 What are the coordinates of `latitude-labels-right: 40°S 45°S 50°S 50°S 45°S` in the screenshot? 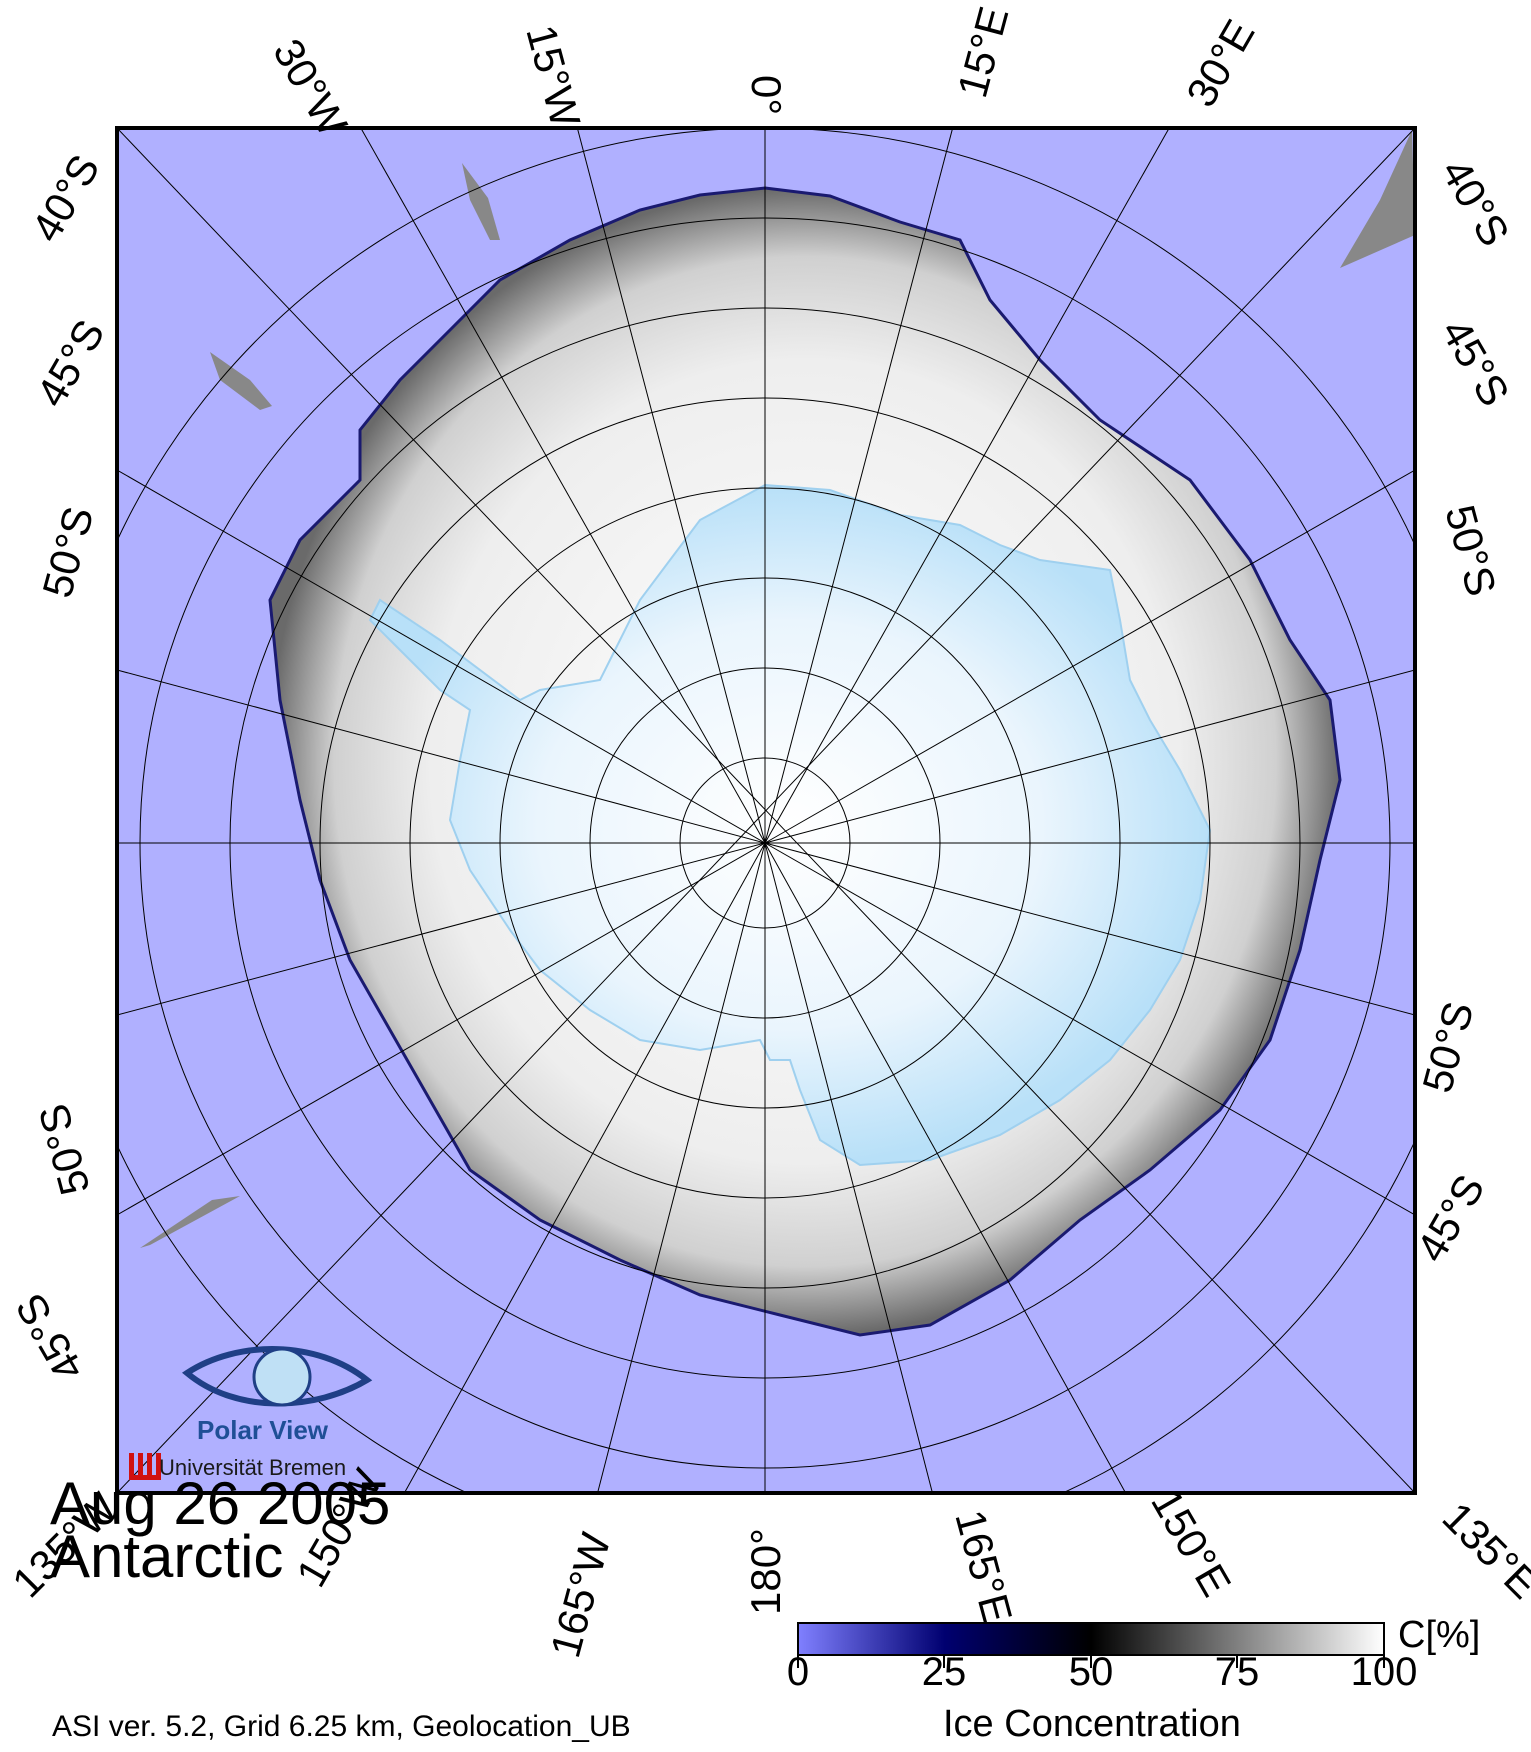 It's located at (1463, 710).